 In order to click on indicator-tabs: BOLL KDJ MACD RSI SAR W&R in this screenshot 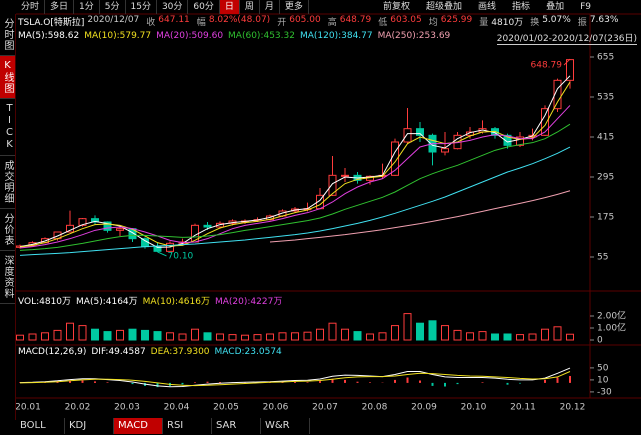, I will do `click(163, 426)`.